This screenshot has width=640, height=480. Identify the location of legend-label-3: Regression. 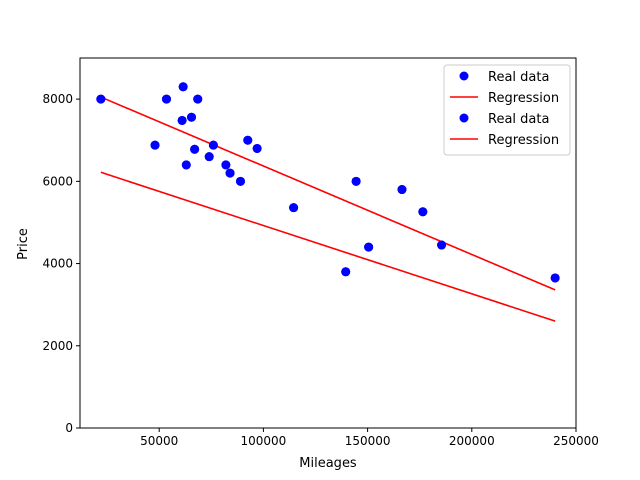
(523, 140).